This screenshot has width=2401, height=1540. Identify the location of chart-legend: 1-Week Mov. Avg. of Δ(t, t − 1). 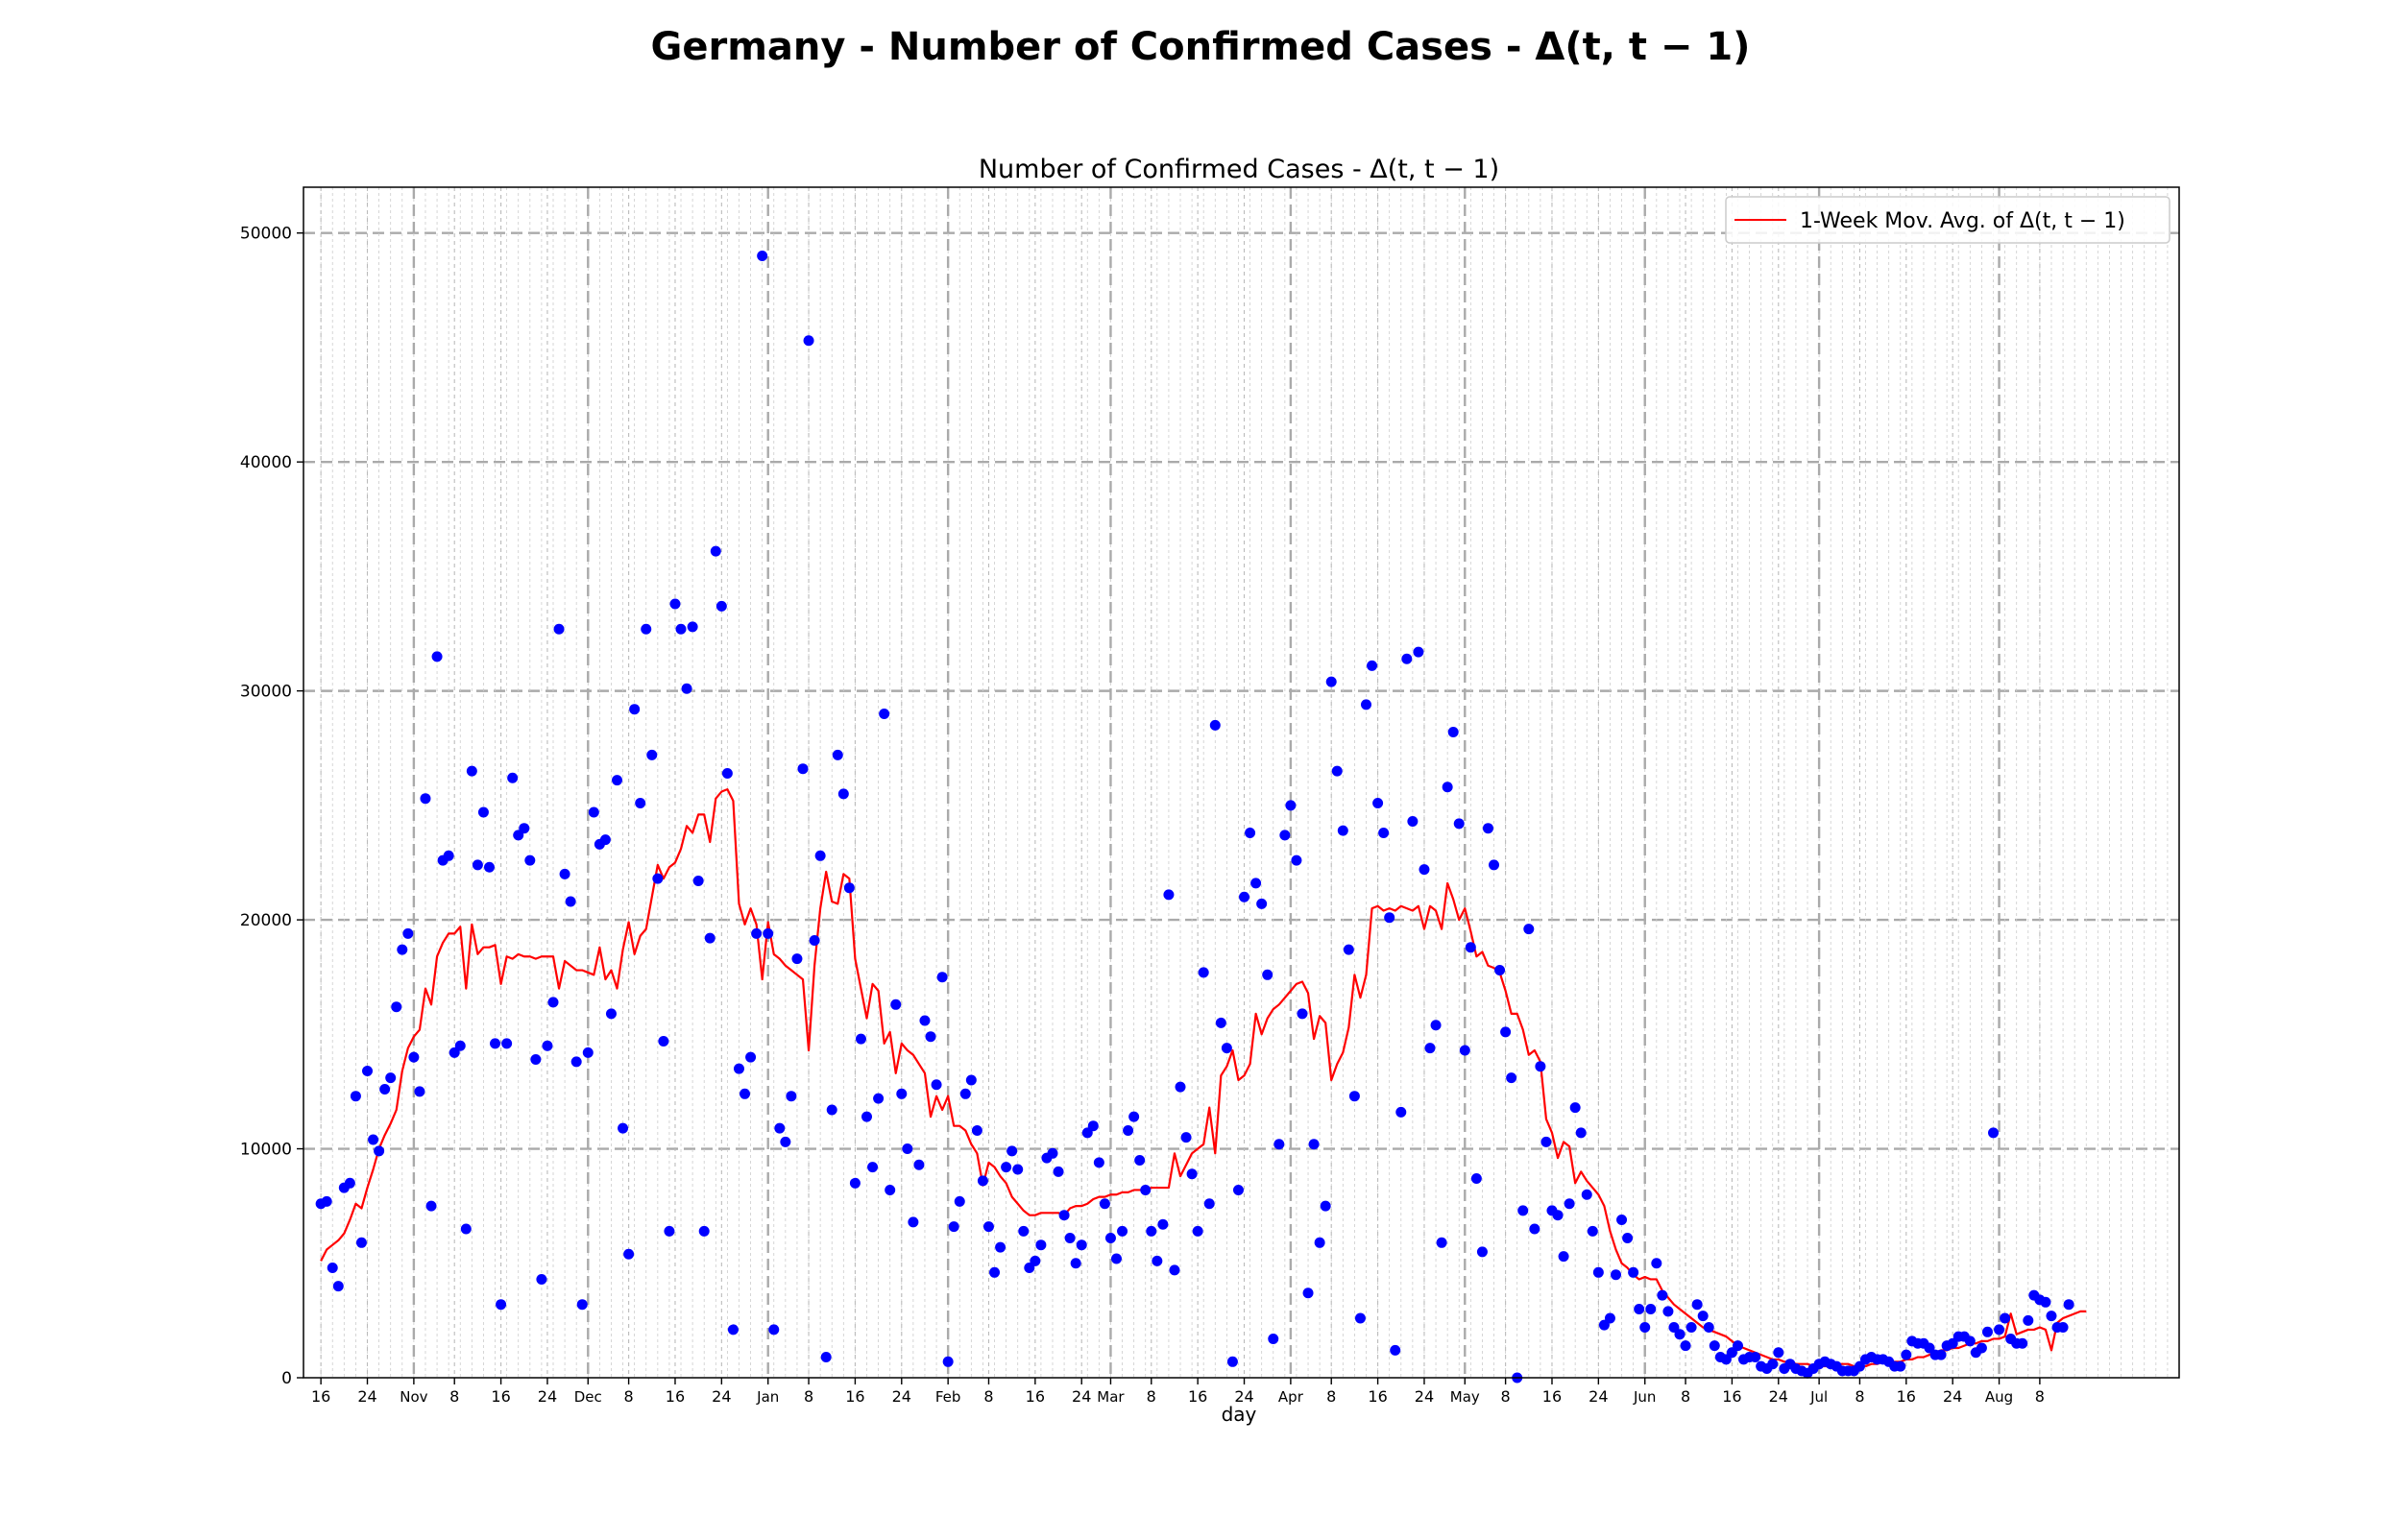
(1948, 220).